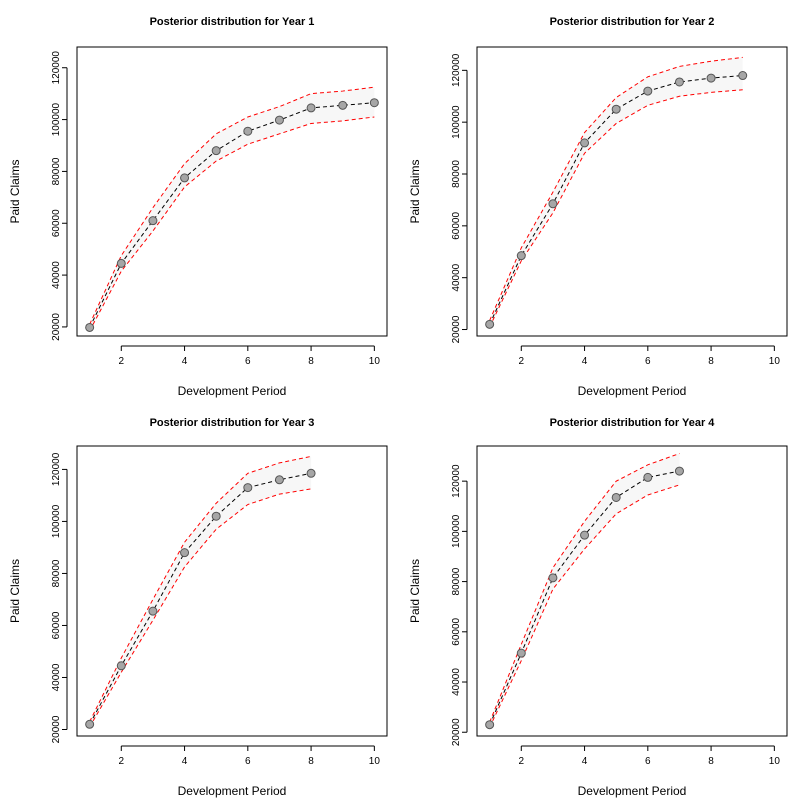 This screenshot has width=800, height=800. I want to click on chart-title: Posterior distribution for Year 4, so click(633, 423).